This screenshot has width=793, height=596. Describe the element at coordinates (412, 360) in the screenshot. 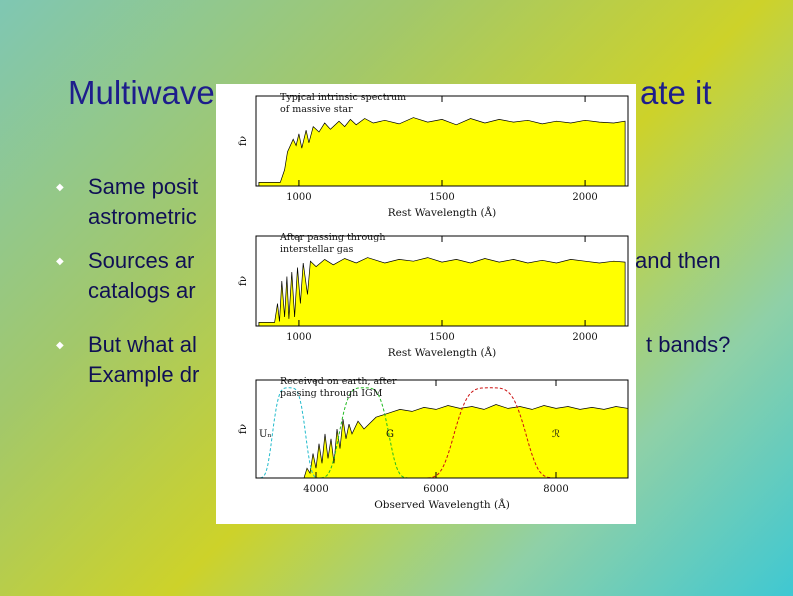

I see `bullet-3: ◆ But what al Example dr t bands?` at that location.